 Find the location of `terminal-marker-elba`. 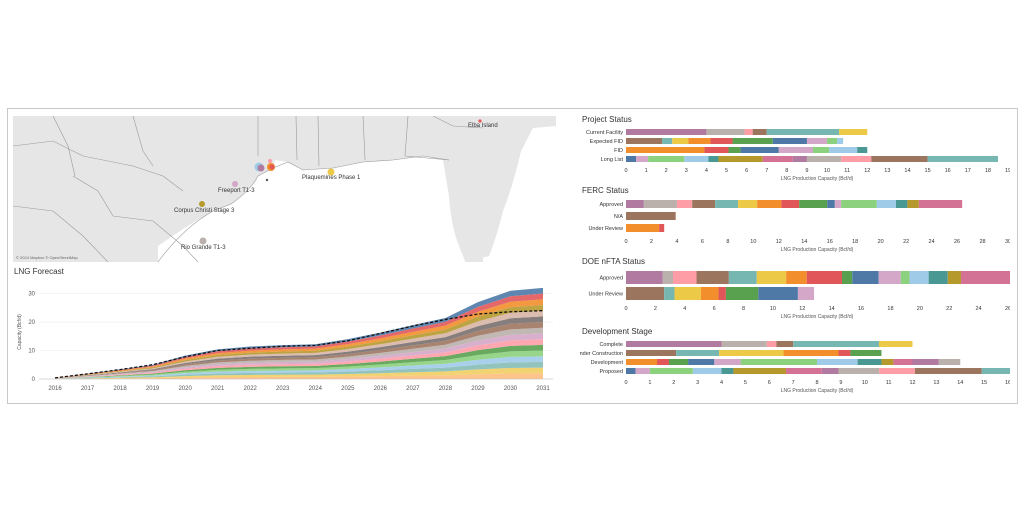

terminal-marker-elba is located at coordinates (480, 121).